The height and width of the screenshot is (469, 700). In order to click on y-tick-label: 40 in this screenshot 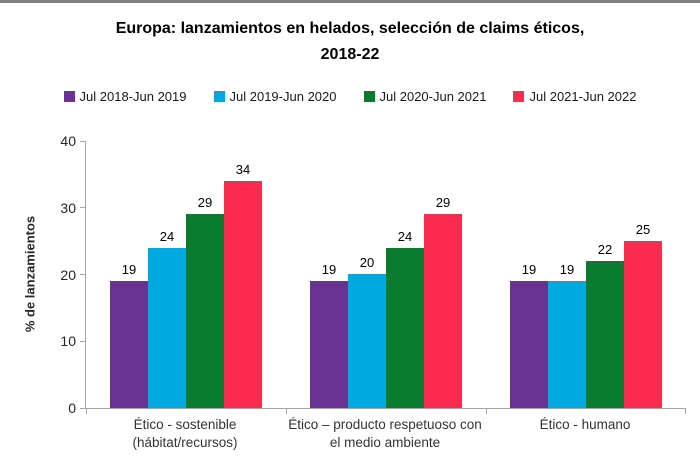, I will do `click(68, 141)`.